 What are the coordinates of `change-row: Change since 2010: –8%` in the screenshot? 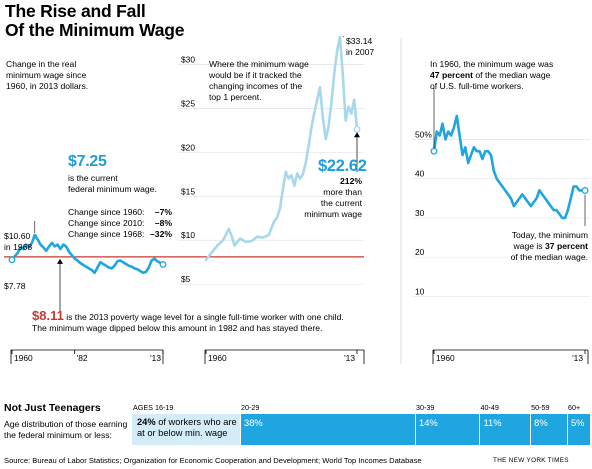 It's located at (120, 223).